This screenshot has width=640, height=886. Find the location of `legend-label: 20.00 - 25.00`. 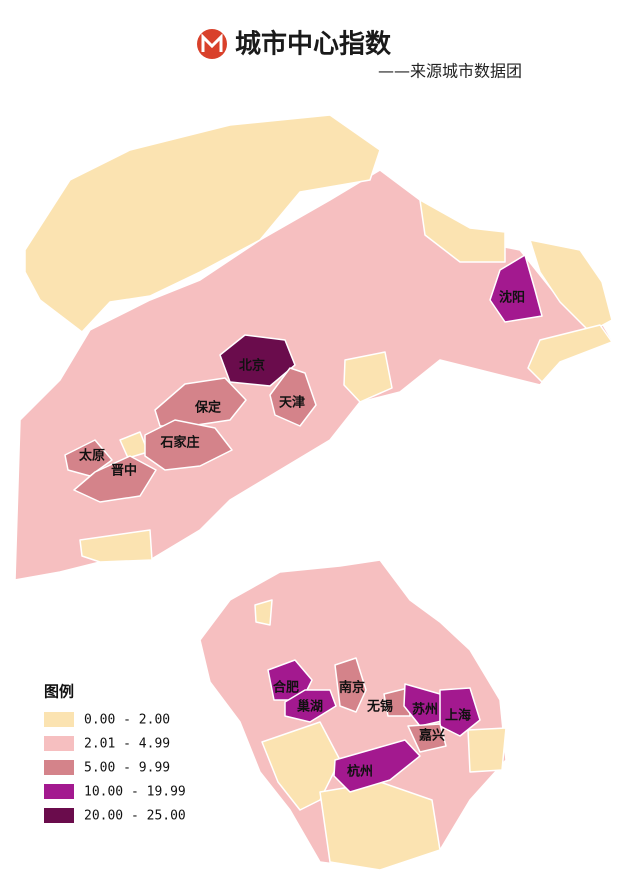

legend-label: 20.00 - 25.00 is located at coordinates (135, 816).